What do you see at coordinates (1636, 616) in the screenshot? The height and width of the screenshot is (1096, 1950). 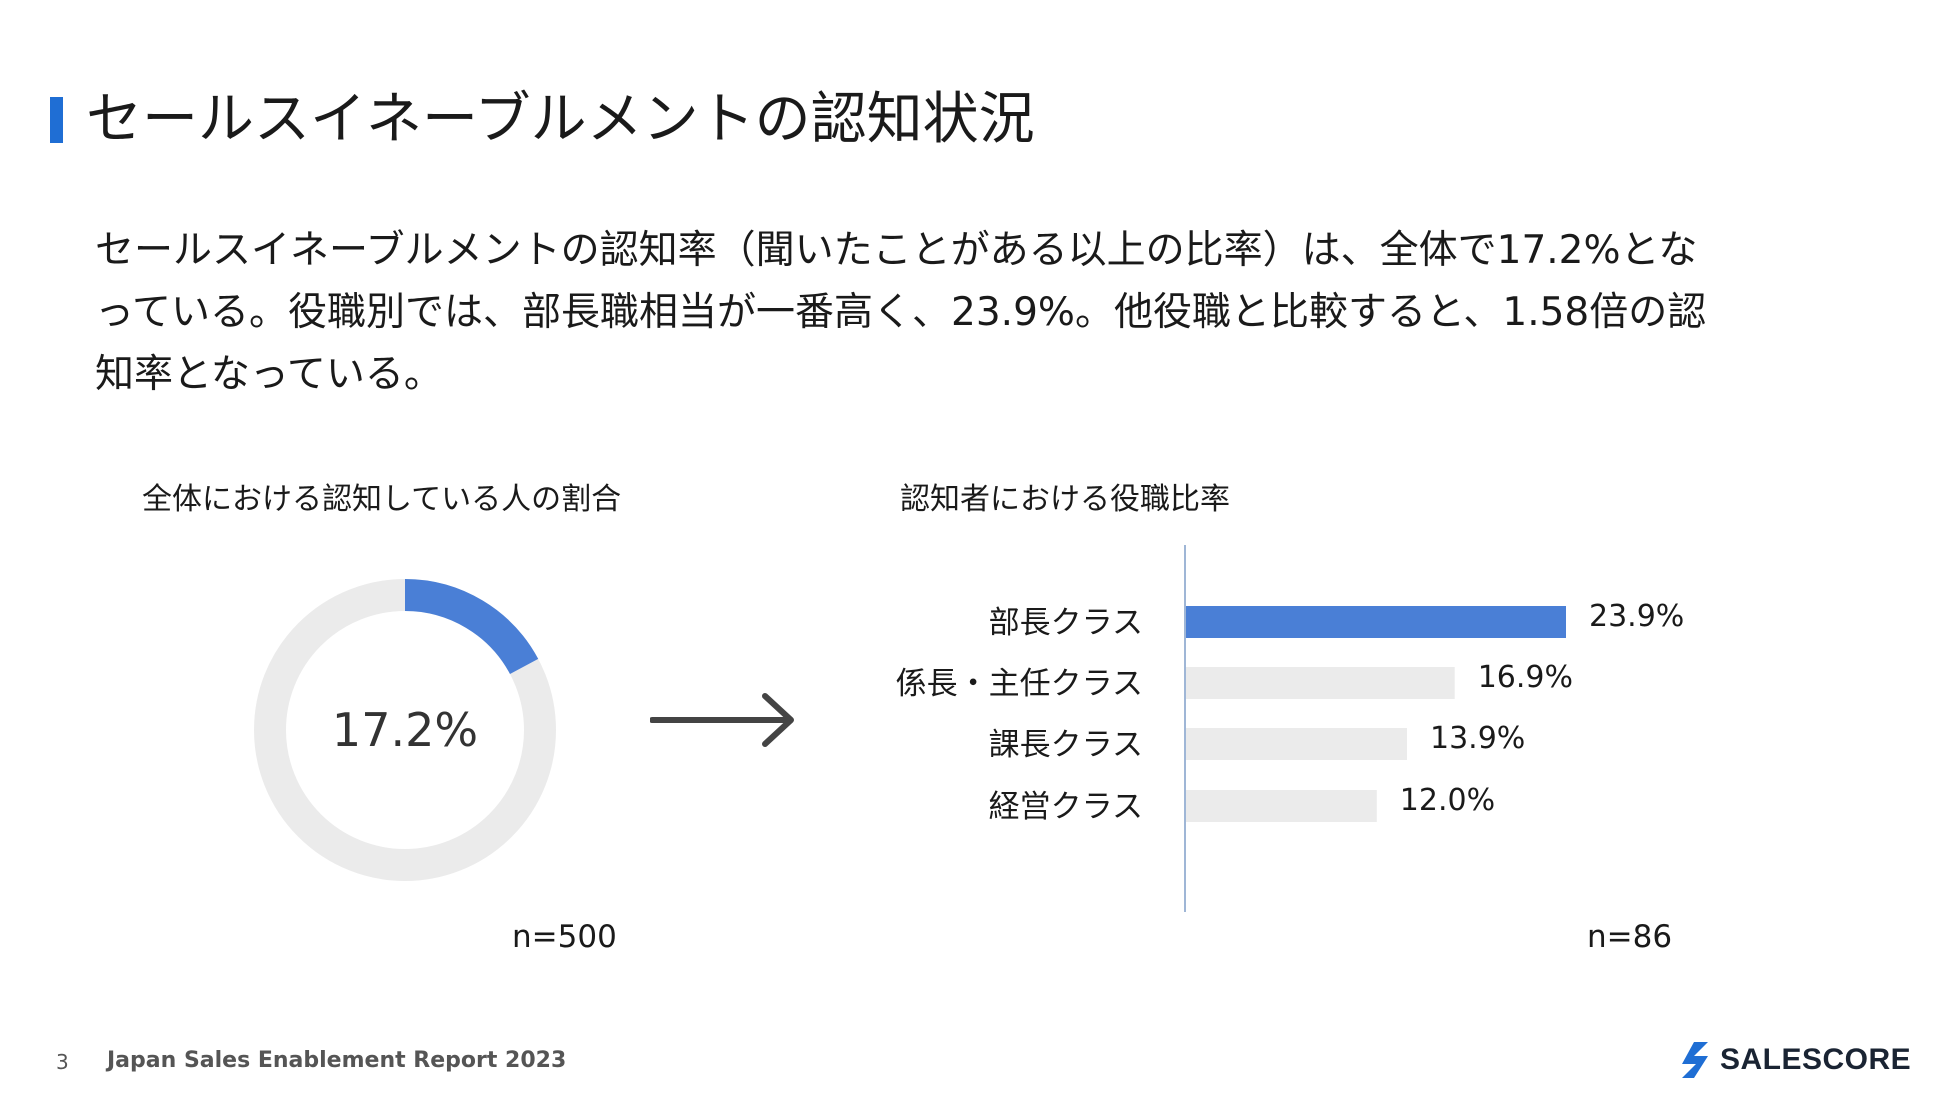 I see `value-label-1: 23.9%` at bounding box center [1636, 616].